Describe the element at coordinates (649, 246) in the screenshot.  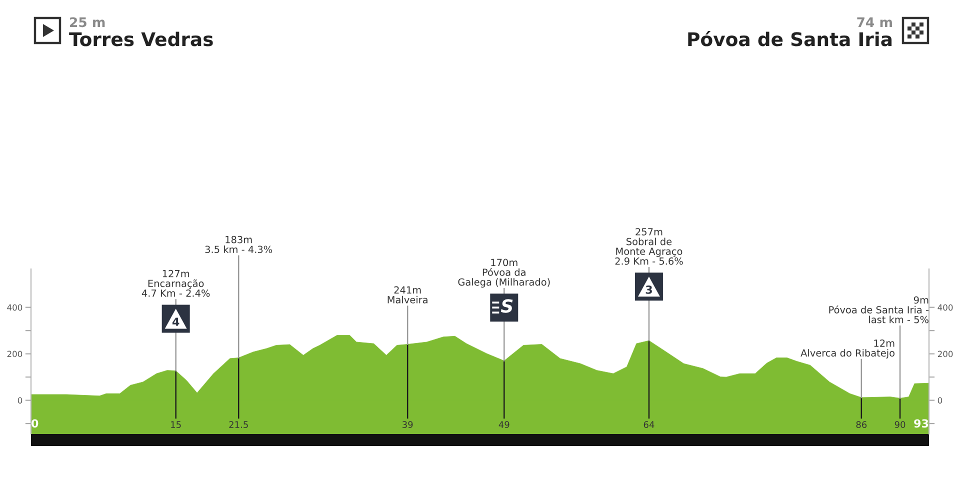
I see `ref-line-label: 257m Sobral de Monte Agraço 2.9 Km - 5.6%` at that location.